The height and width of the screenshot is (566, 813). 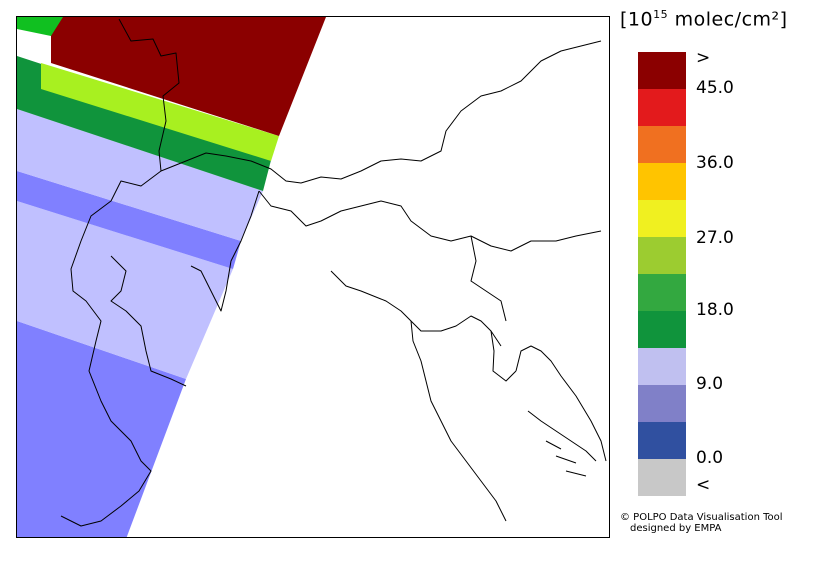 What do you see at coordinates (129, 220) in the screenshot?
I see `swath-band-mid-blue-stripe` at bounding box center [129, 220].